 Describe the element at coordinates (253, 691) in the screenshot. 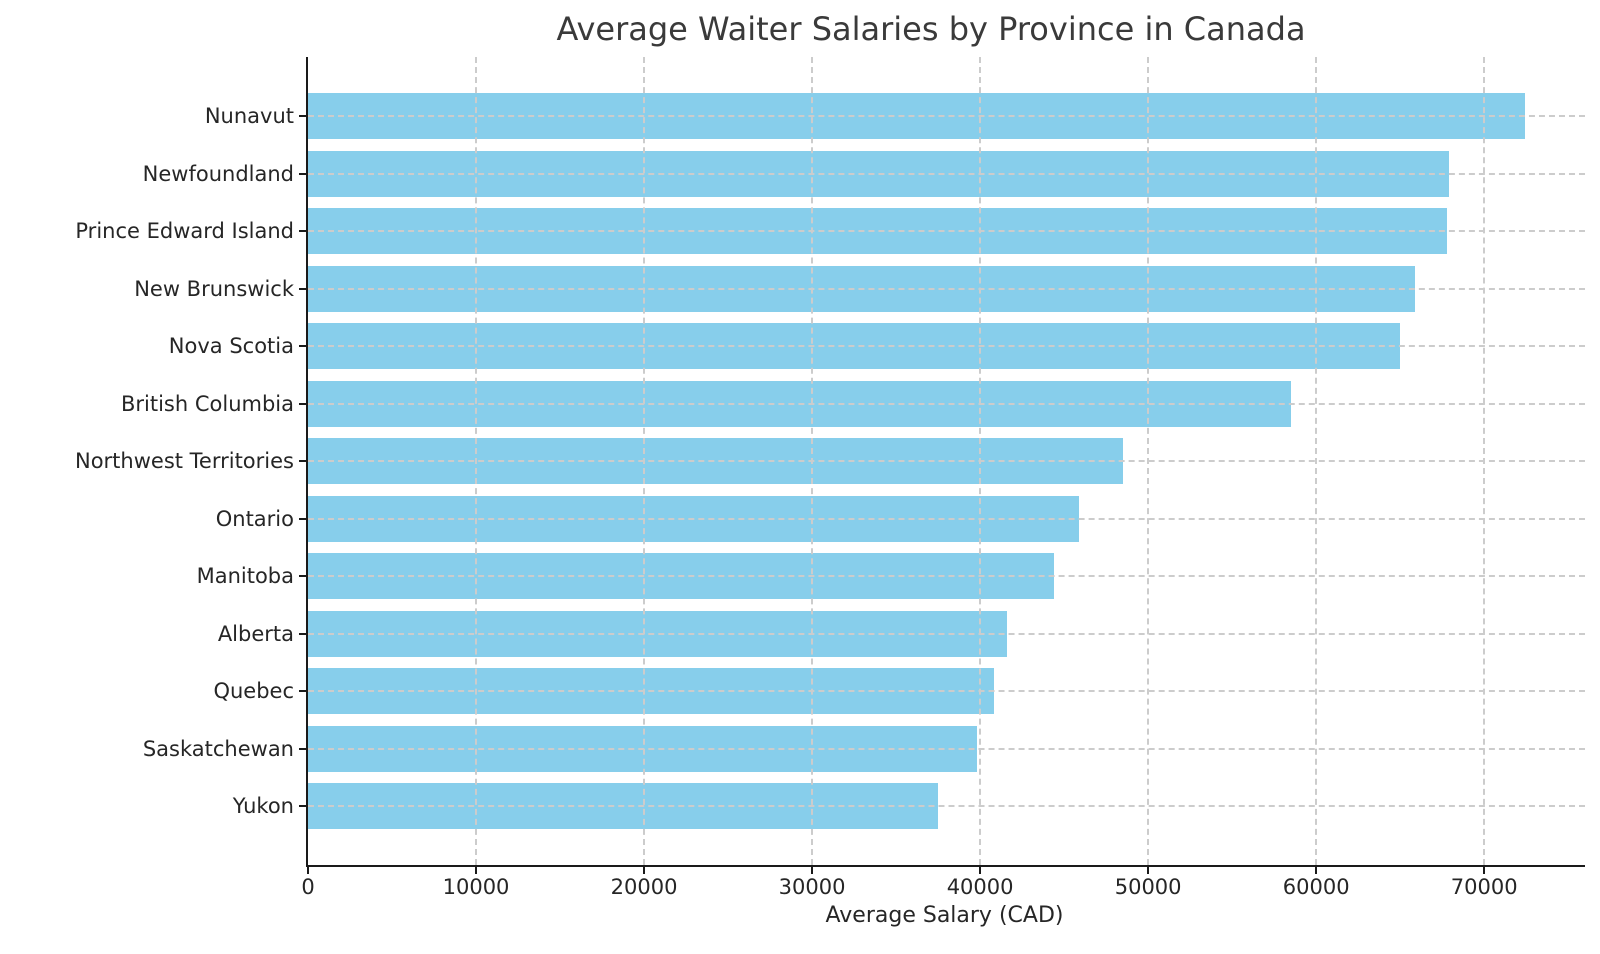

I see `y-tick-label: Quebec` at that location.